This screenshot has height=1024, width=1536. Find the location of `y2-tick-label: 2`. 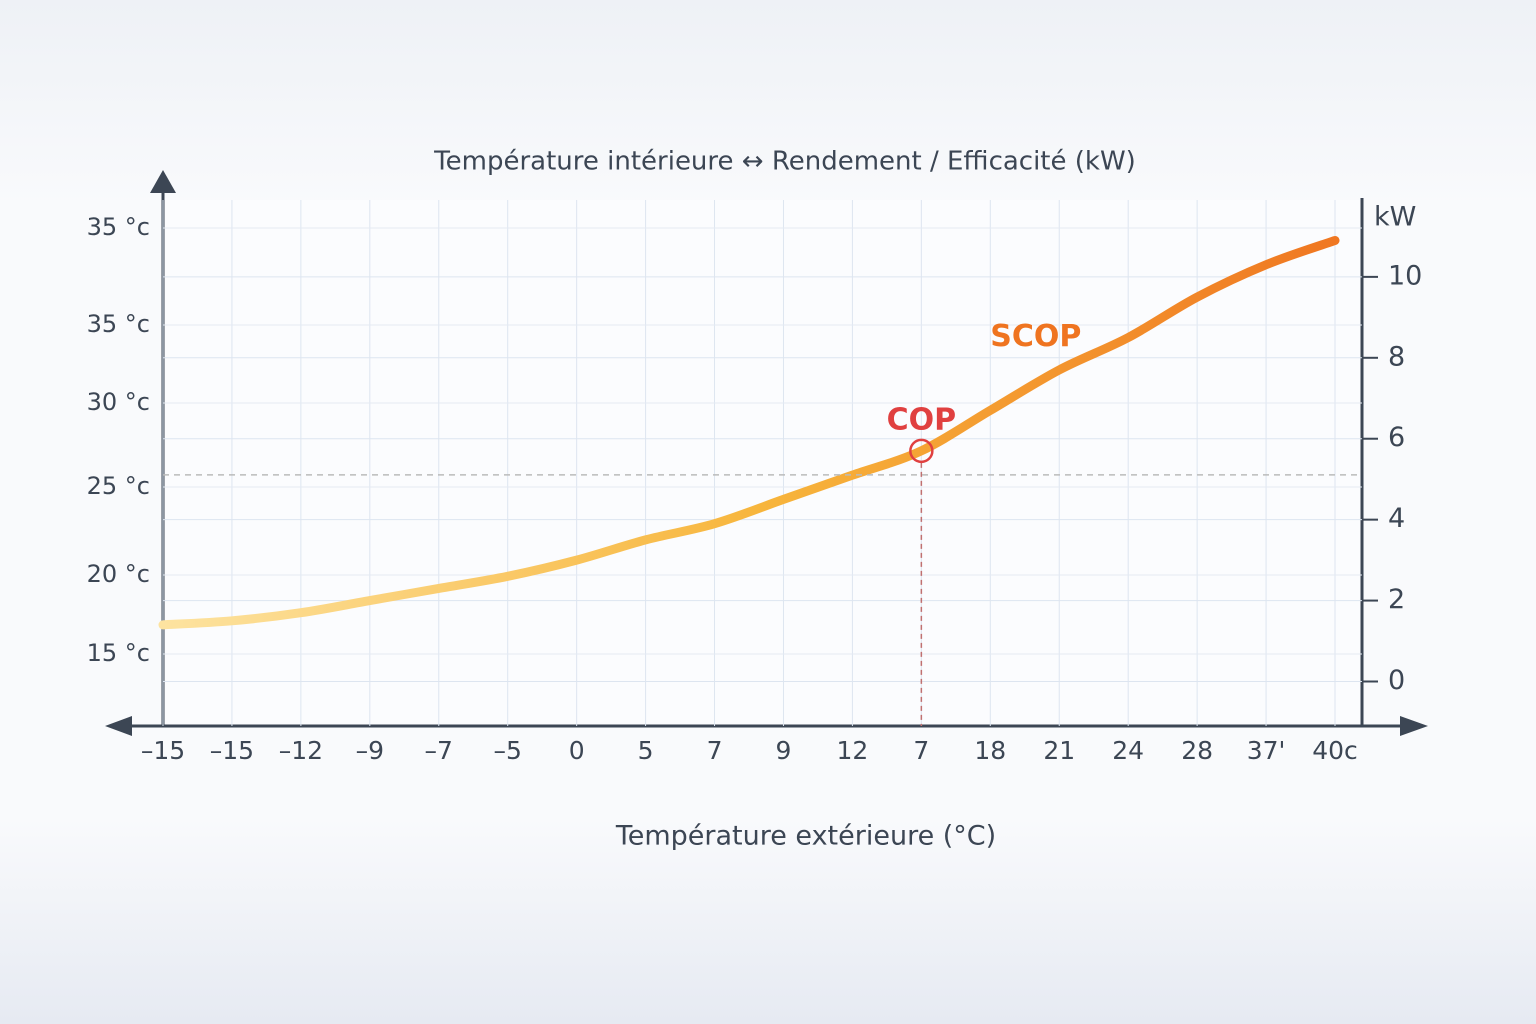

y2-tick-label: 2 is located at coordinates (1396, 599).